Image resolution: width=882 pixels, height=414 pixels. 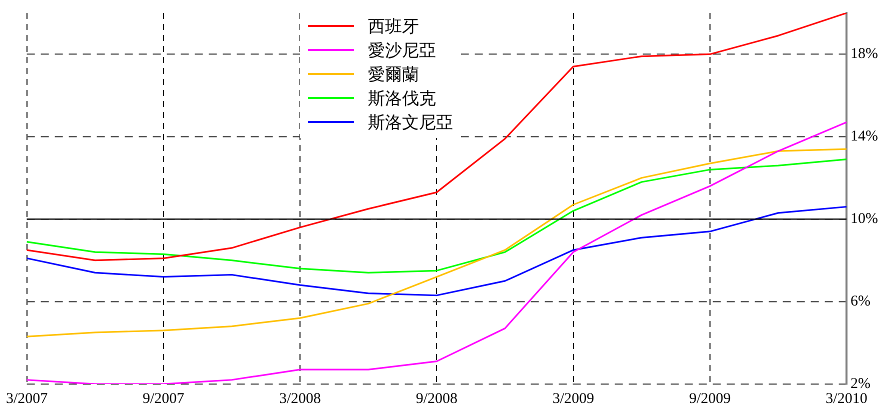 What do you see at coordinates (847, 398) in the screenshot?
I see `x-tick-label: 3/2010` at bounding box center [847, 398].